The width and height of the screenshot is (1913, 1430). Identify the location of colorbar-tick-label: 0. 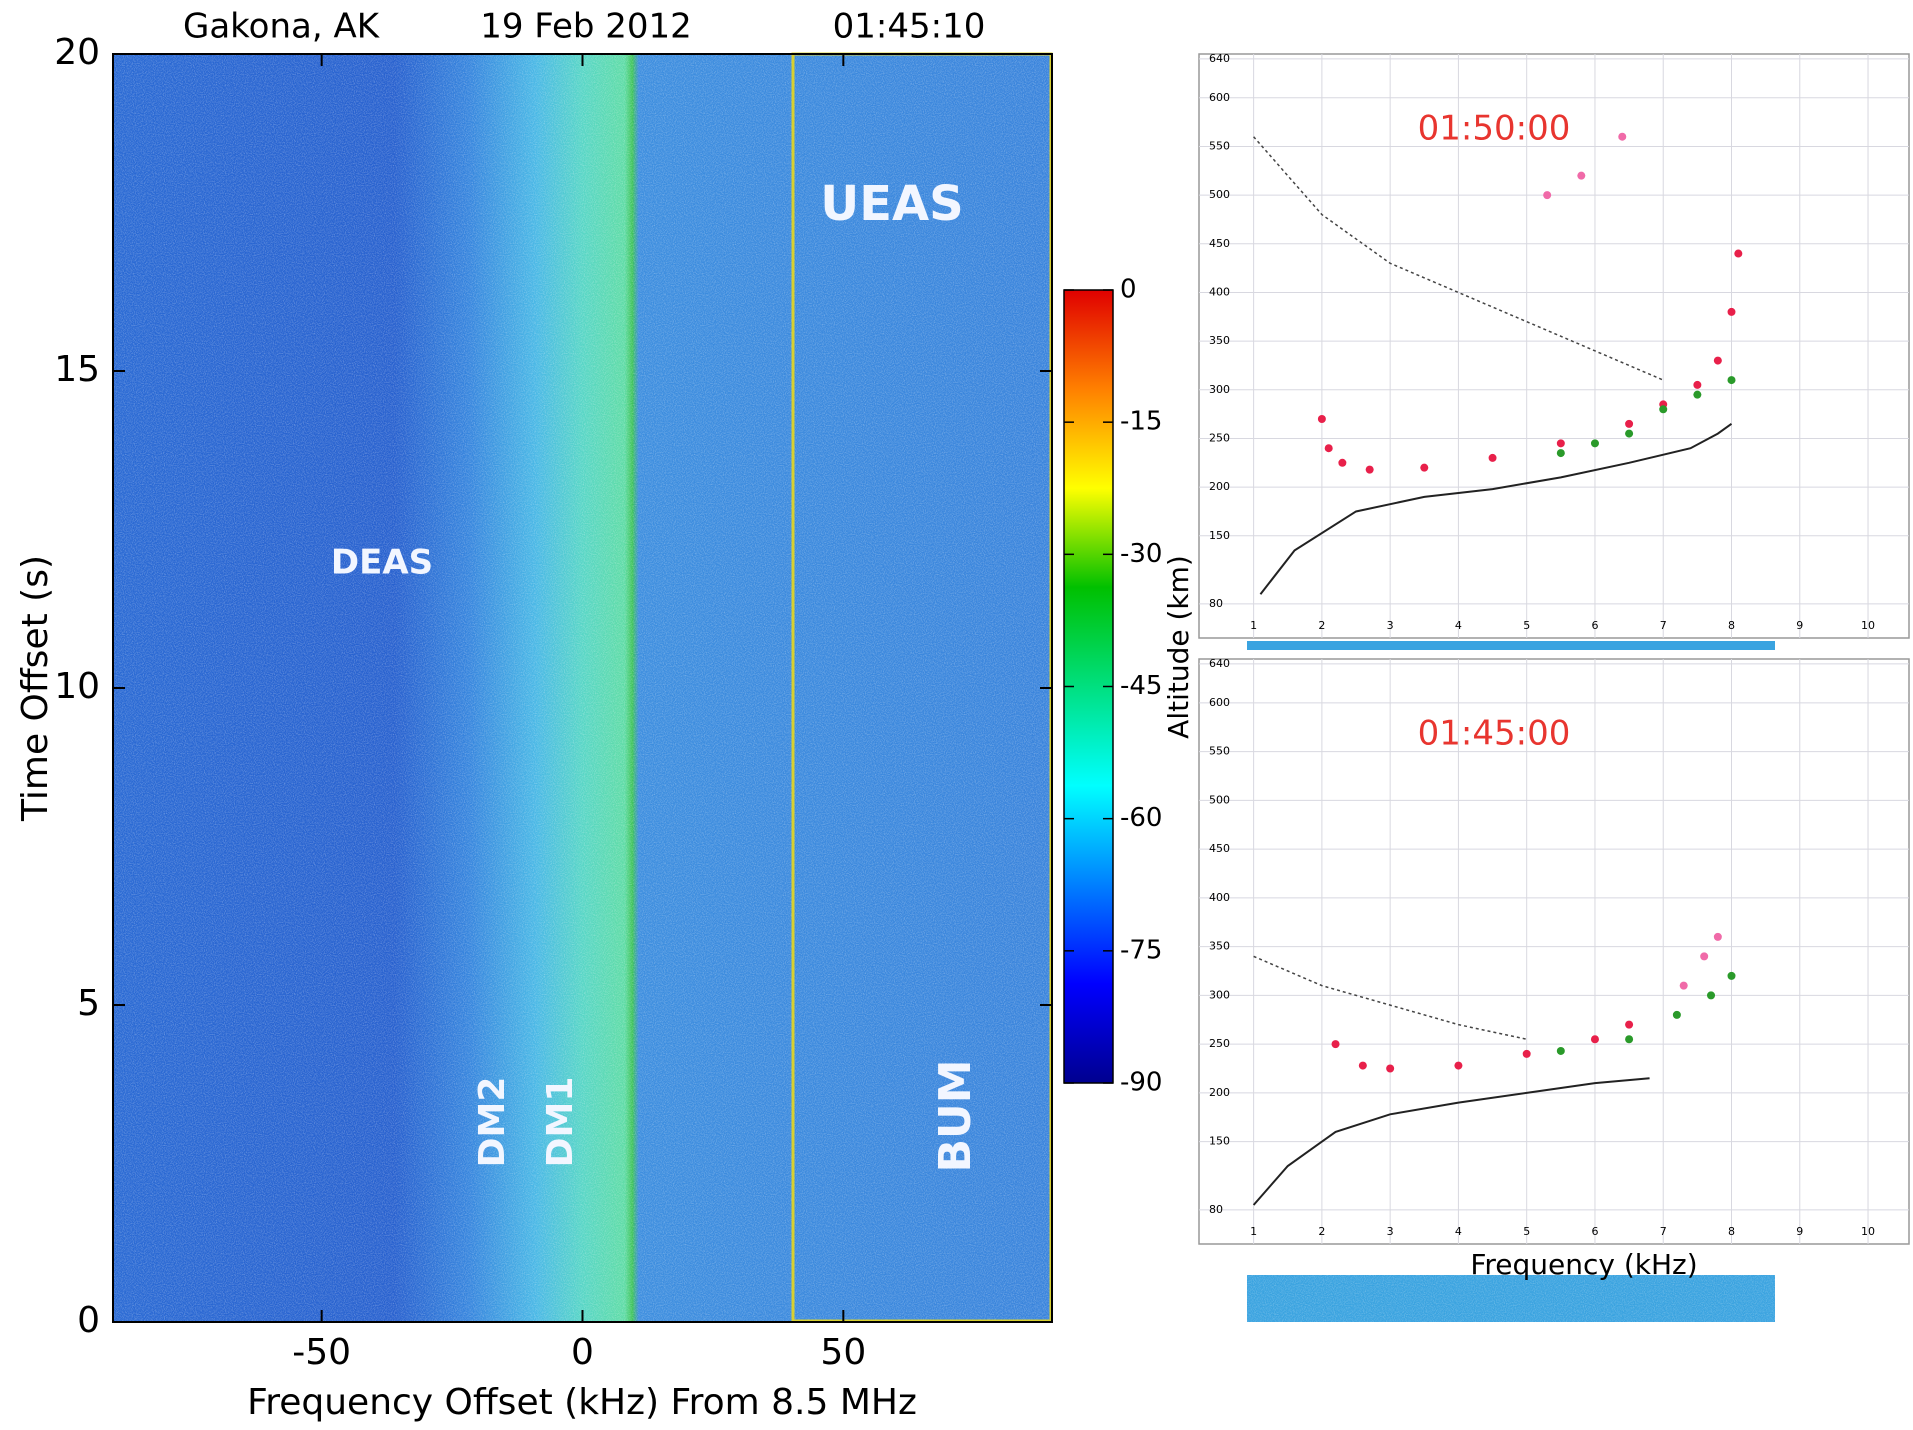
(1128, 290).